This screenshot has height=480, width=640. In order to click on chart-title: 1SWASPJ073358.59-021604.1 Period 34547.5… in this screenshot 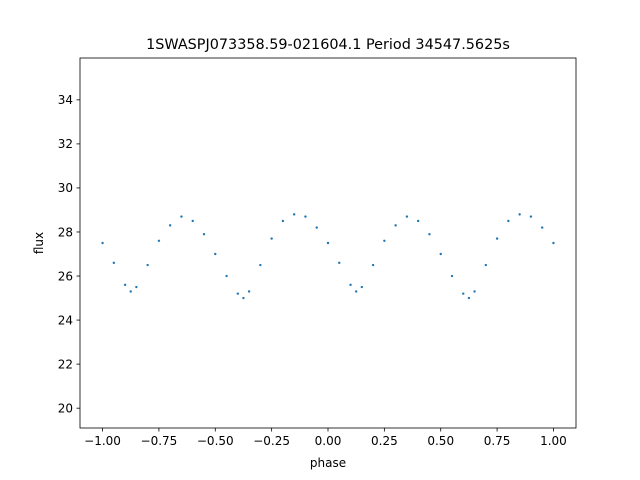, I will do `click(328, 45)`.